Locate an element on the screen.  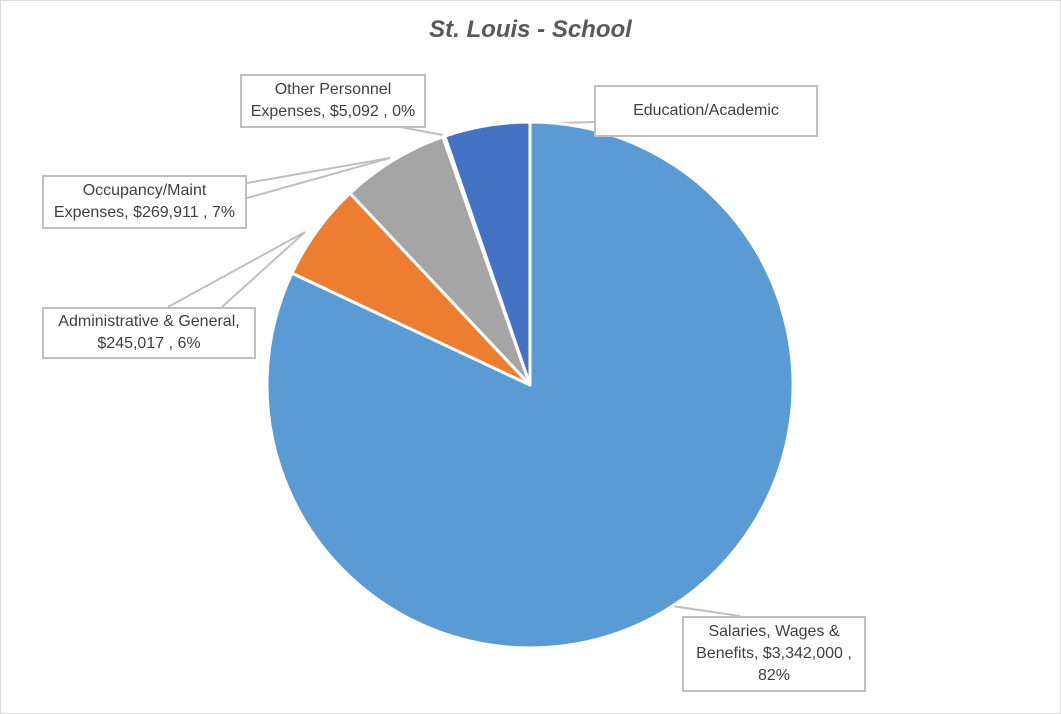
data-label-admin: Administrative & General, $245,017 , 6% is located at coordinates (149, 333).